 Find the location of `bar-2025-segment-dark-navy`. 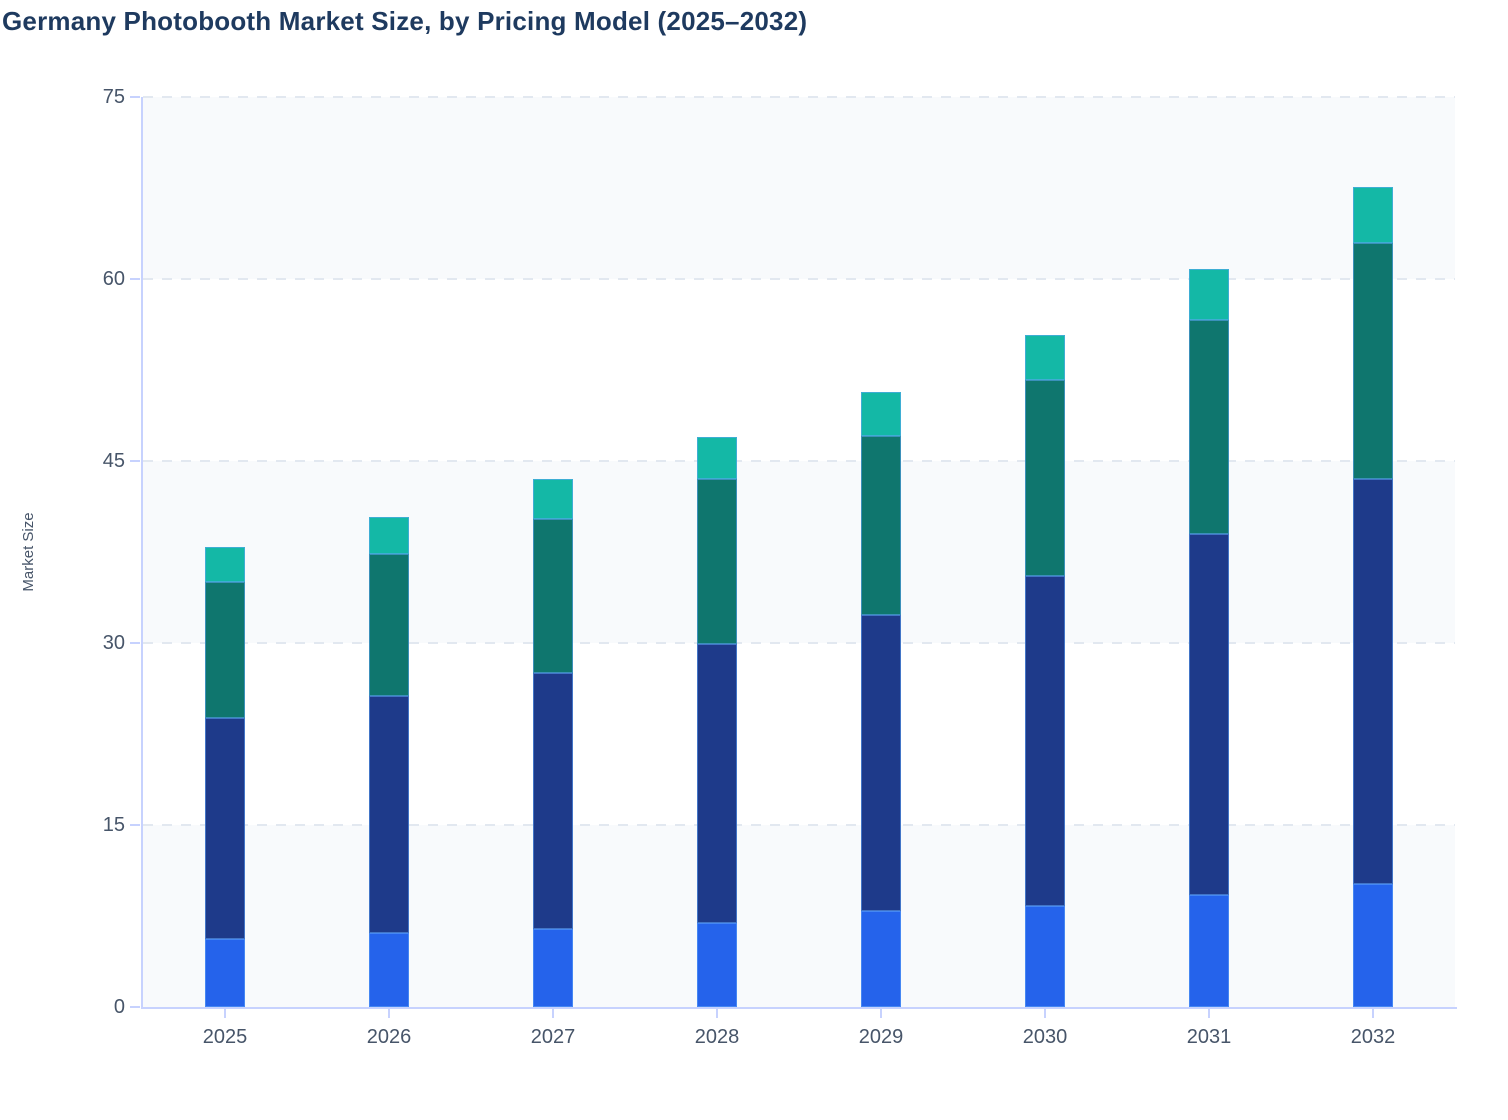

bar-2025-segment-dark-navy is located at coordinates (225, 829).